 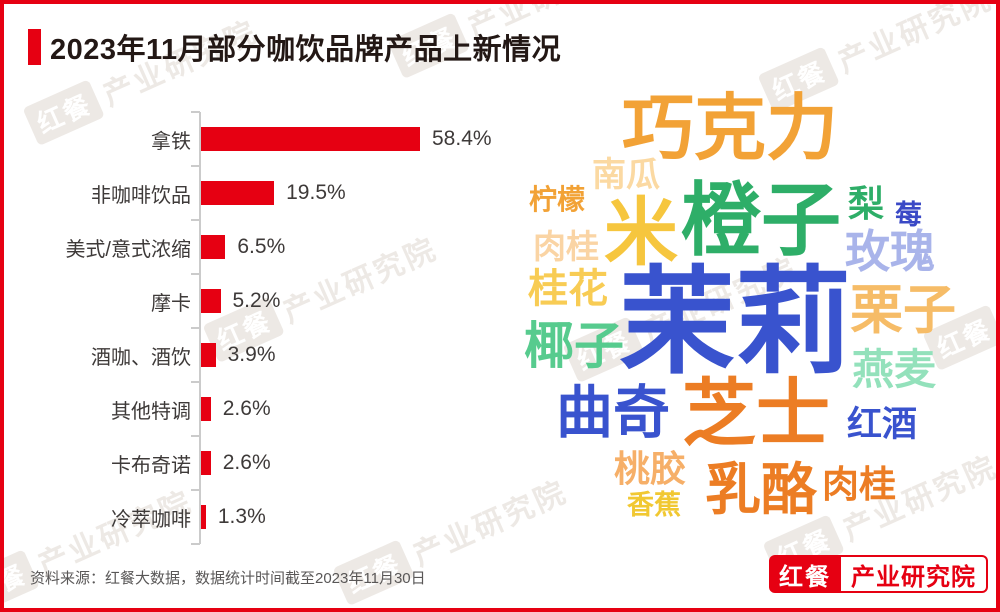 I want to click on page-title: 2023年11月部分咖饮品牌产品上新情况, so click(x=306, y=50).